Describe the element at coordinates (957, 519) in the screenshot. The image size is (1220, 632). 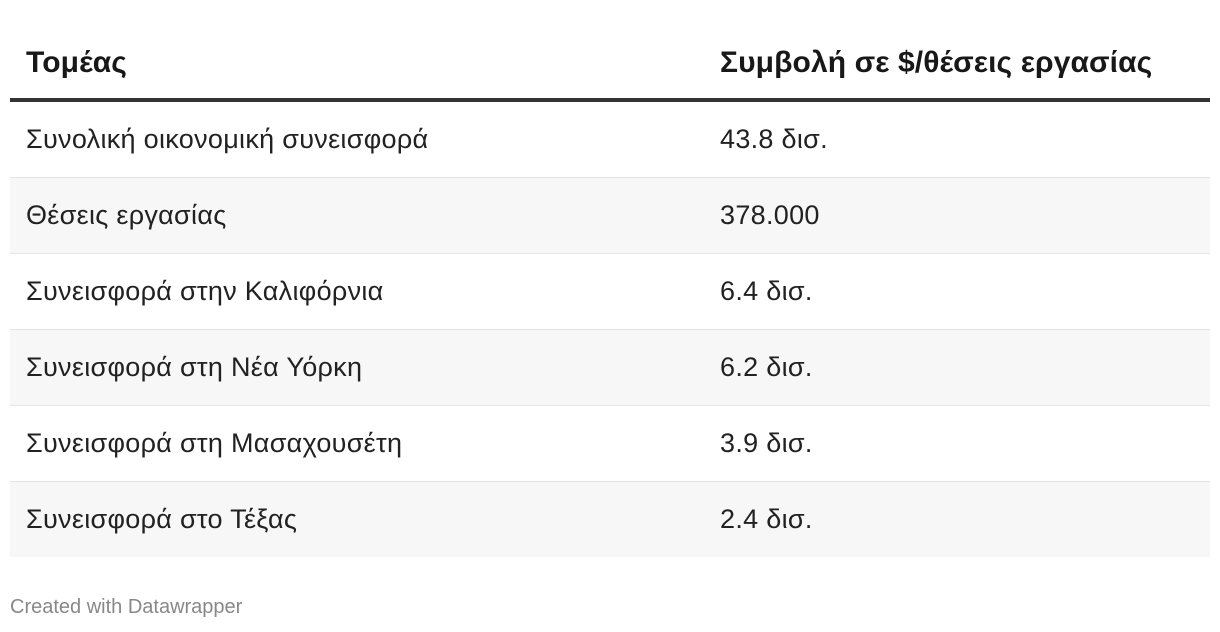
I see `cell-contribution: 2.4 δισ.` at that location.